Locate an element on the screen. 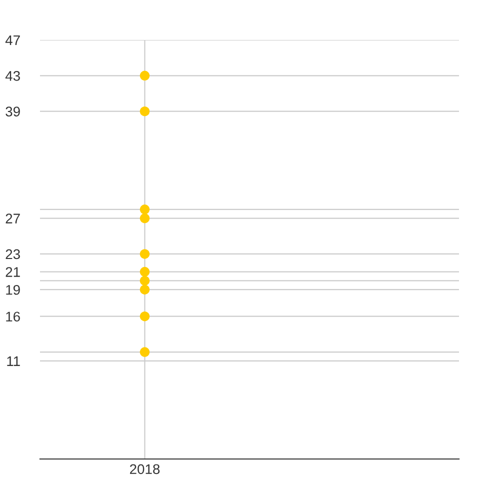  y-tick-label: 27 is located at coordinates (13, 219).